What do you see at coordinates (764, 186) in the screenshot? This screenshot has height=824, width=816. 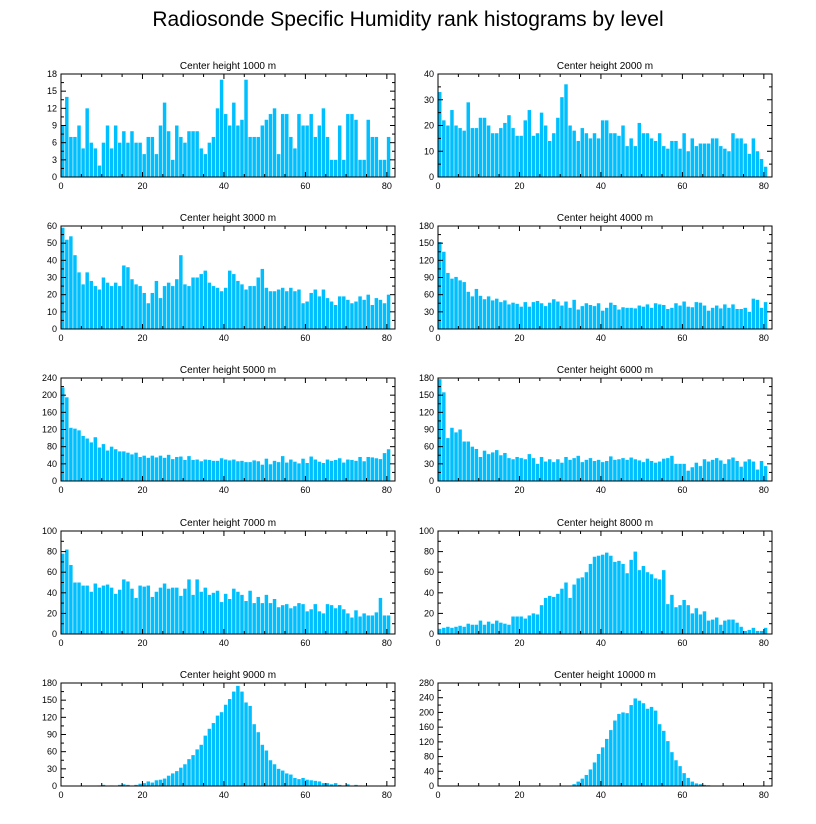 I see `x-tick-label: 80` at bounding box center [764, 186].